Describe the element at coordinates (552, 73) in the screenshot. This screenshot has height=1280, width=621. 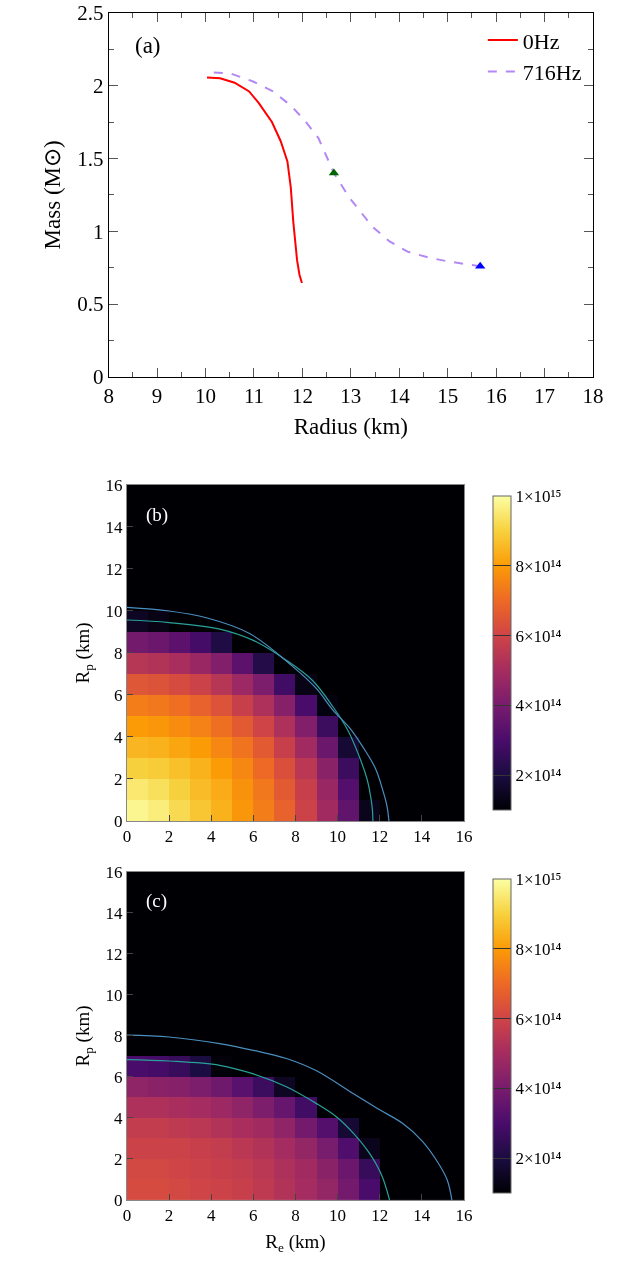
I see `legend-label: 716Hz` at that location.